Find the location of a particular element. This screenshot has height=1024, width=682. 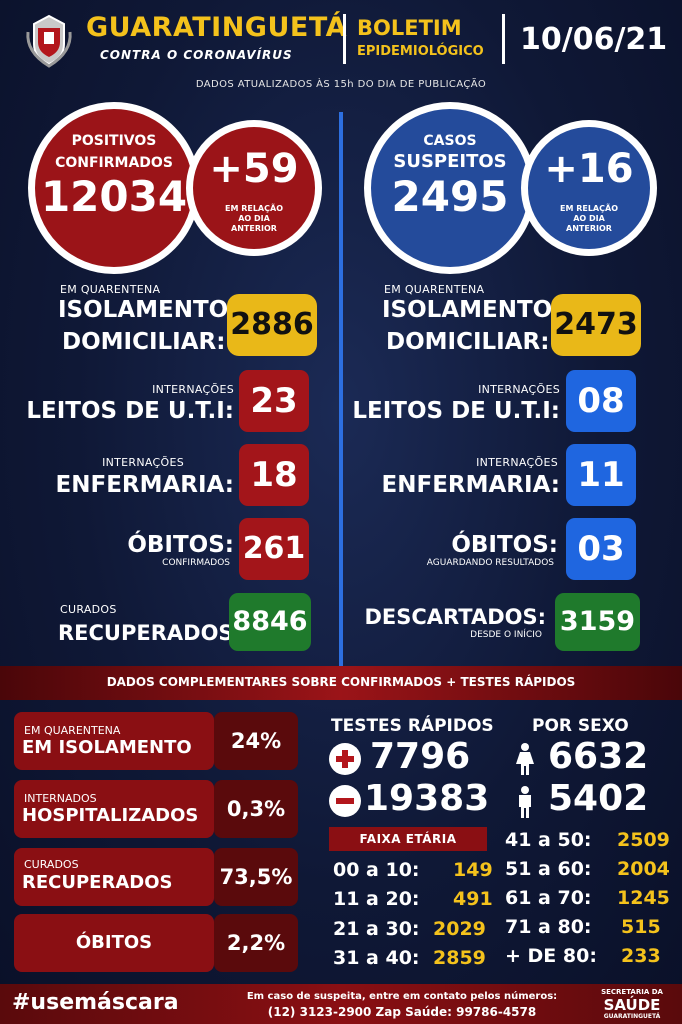

left-quar-small: EM QUARENTENA is located at coordinates (110, 289).